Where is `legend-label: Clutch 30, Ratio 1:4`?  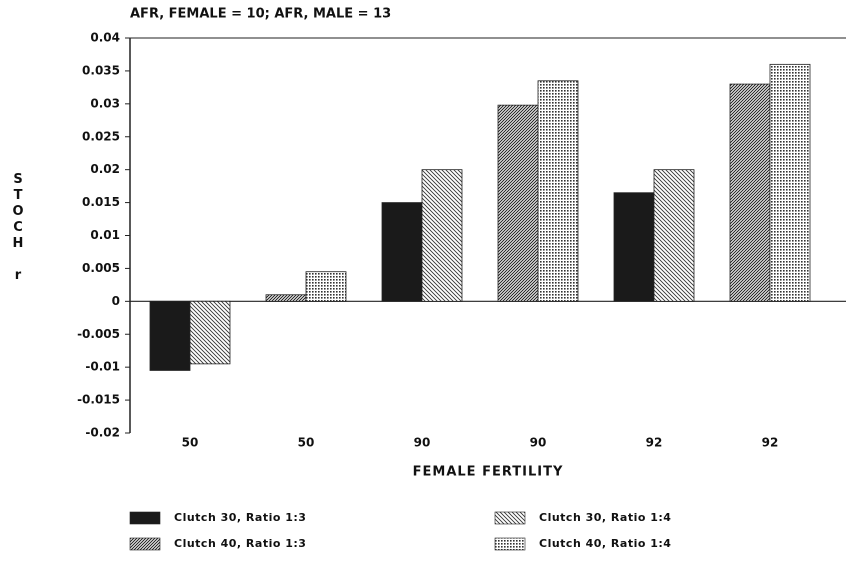 legend-label: Clutch 30, Ratio 1:4 is located at coordinates (605, 517).